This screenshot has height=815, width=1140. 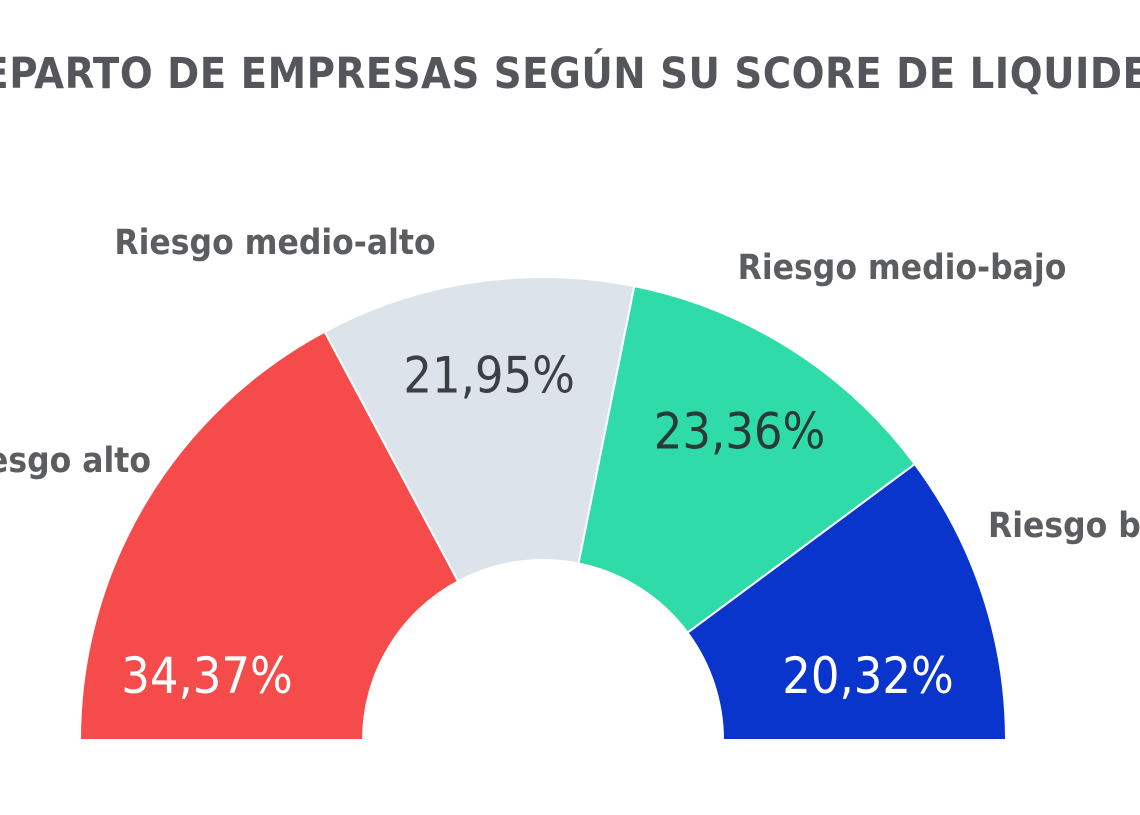 I want to click on slice-riesgo-bajo, so click(x=847, y=601).